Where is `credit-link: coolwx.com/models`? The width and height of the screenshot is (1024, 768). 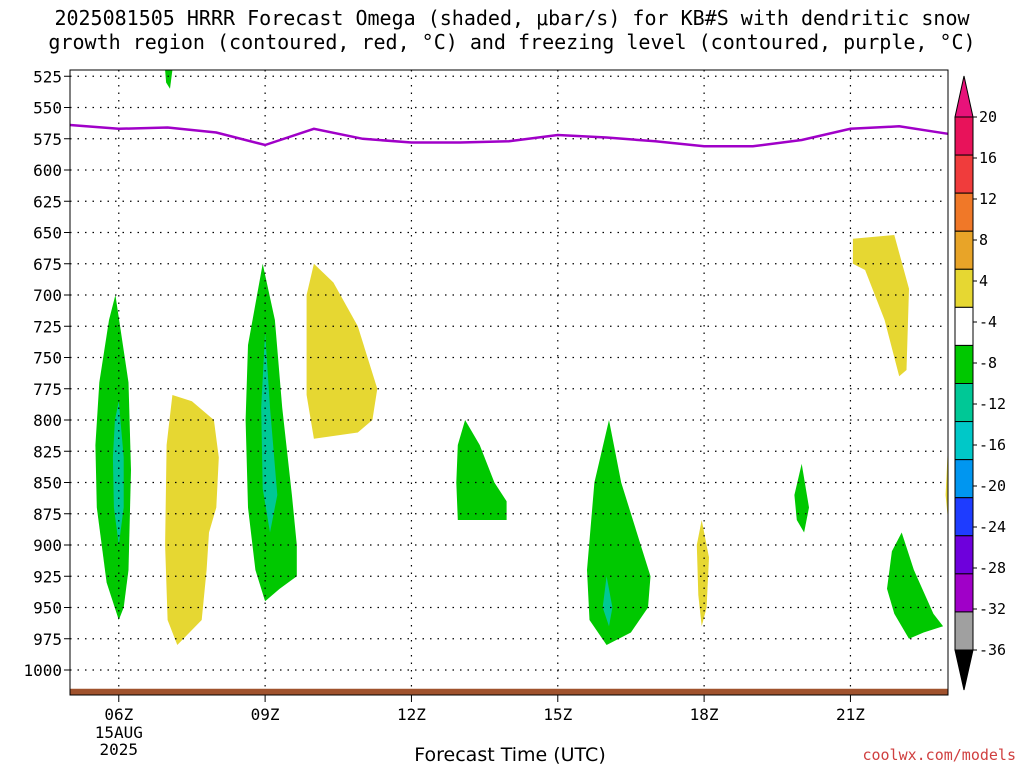 credit-link: coolwx.com/models is located at coordinates (939, 755).